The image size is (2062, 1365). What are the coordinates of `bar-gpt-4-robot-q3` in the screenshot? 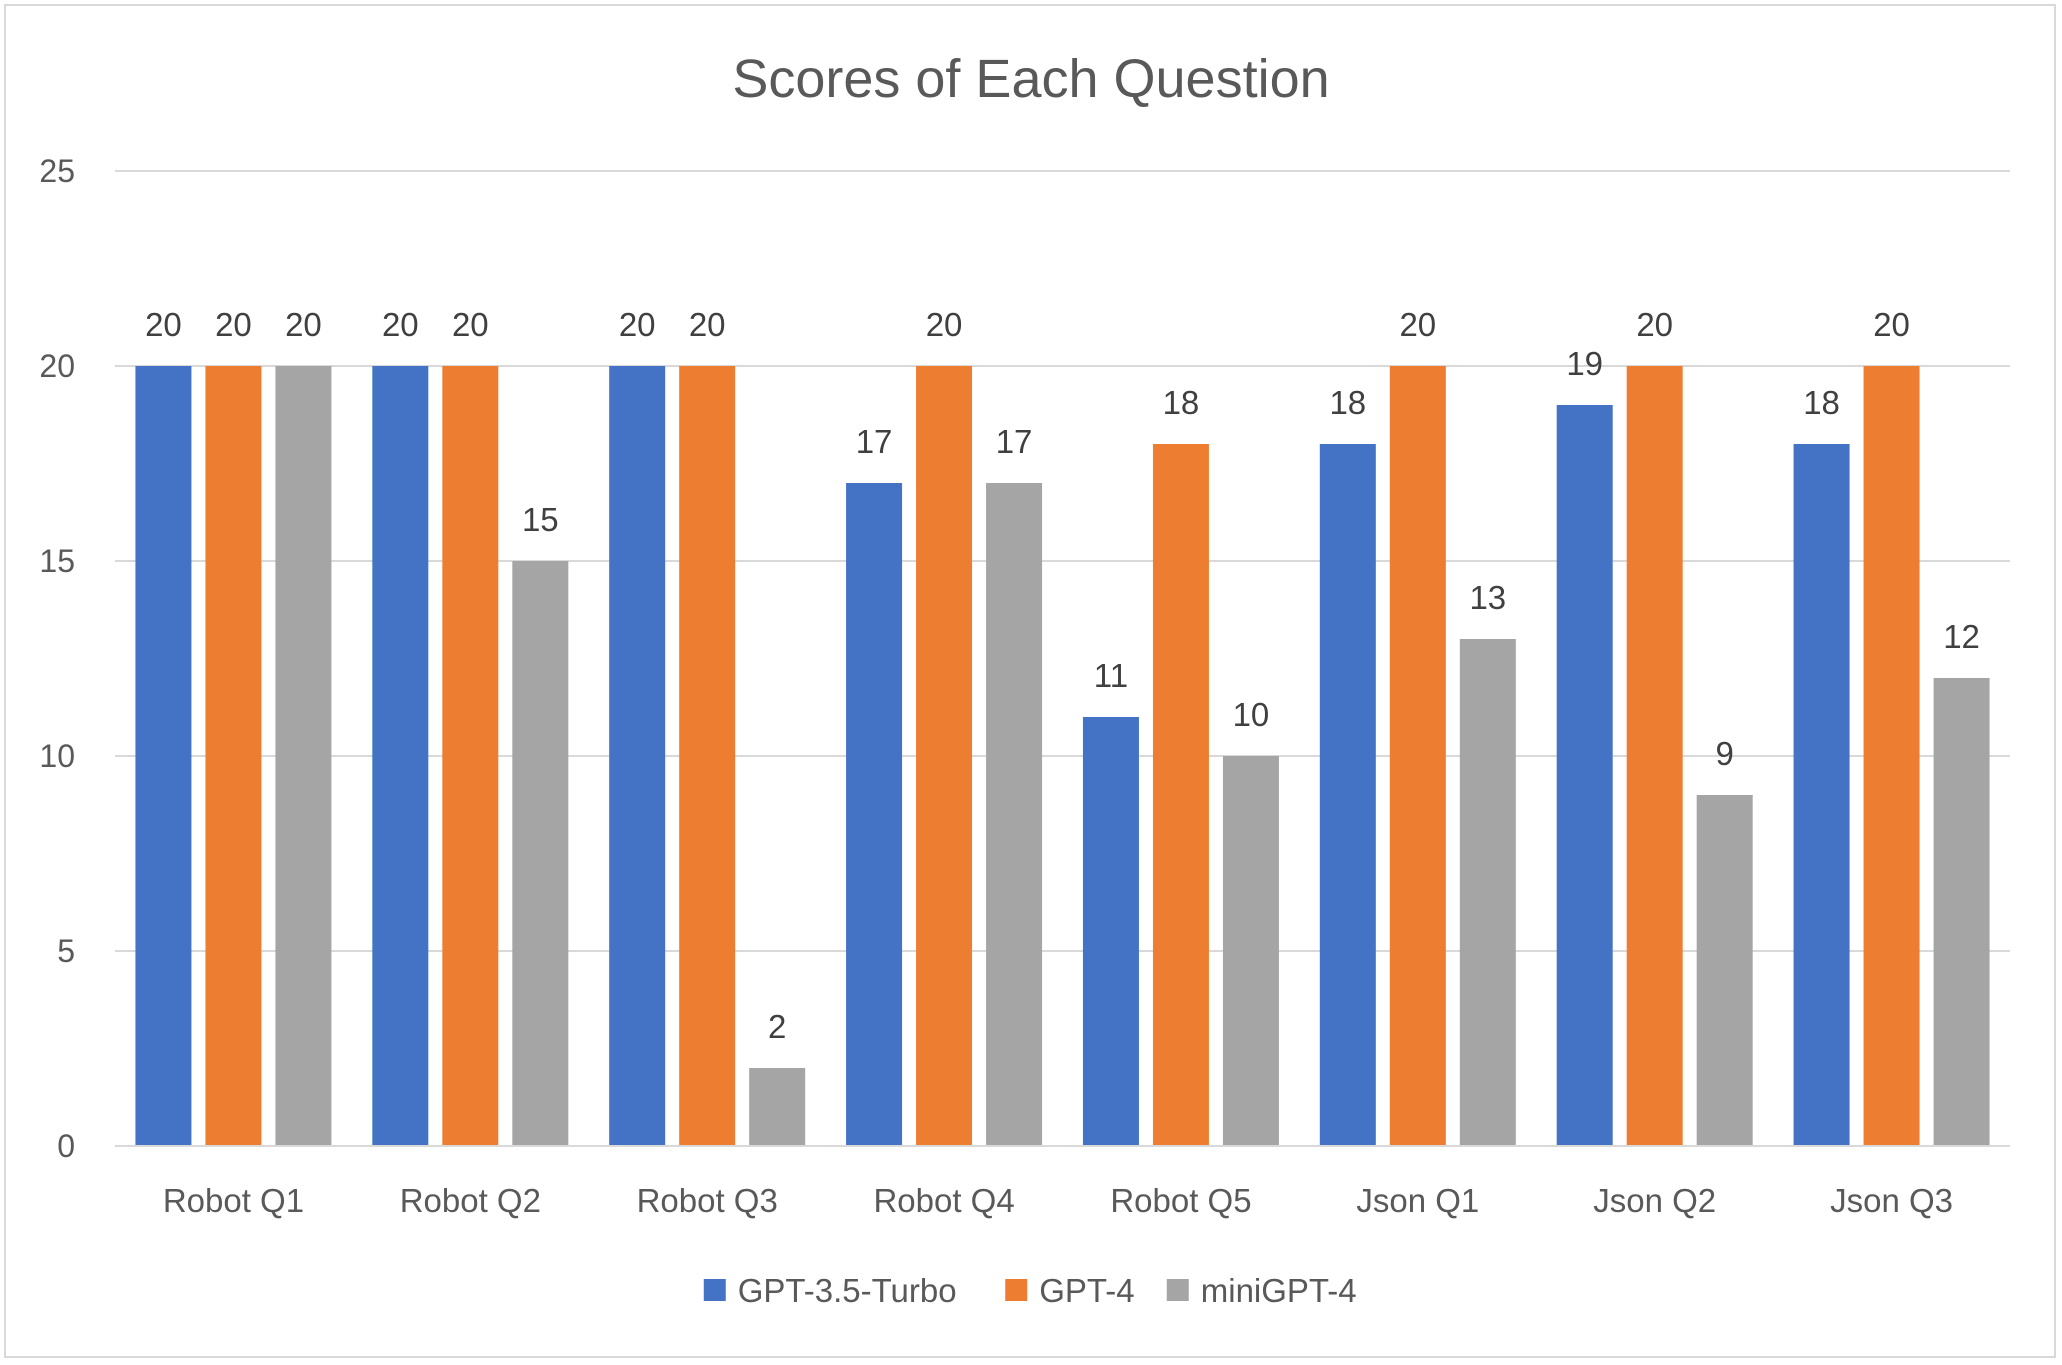 It's located at (707, 756).